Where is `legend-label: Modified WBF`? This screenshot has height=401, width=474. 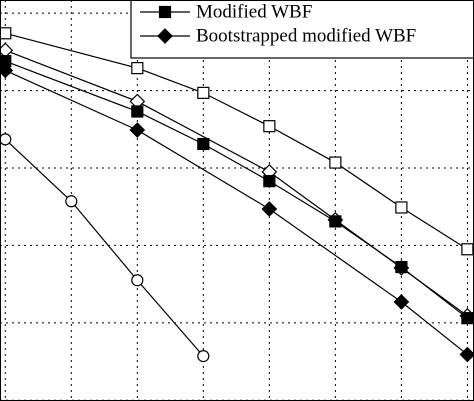
legend-label: Modified WBF is located at coordinates (254, 11).